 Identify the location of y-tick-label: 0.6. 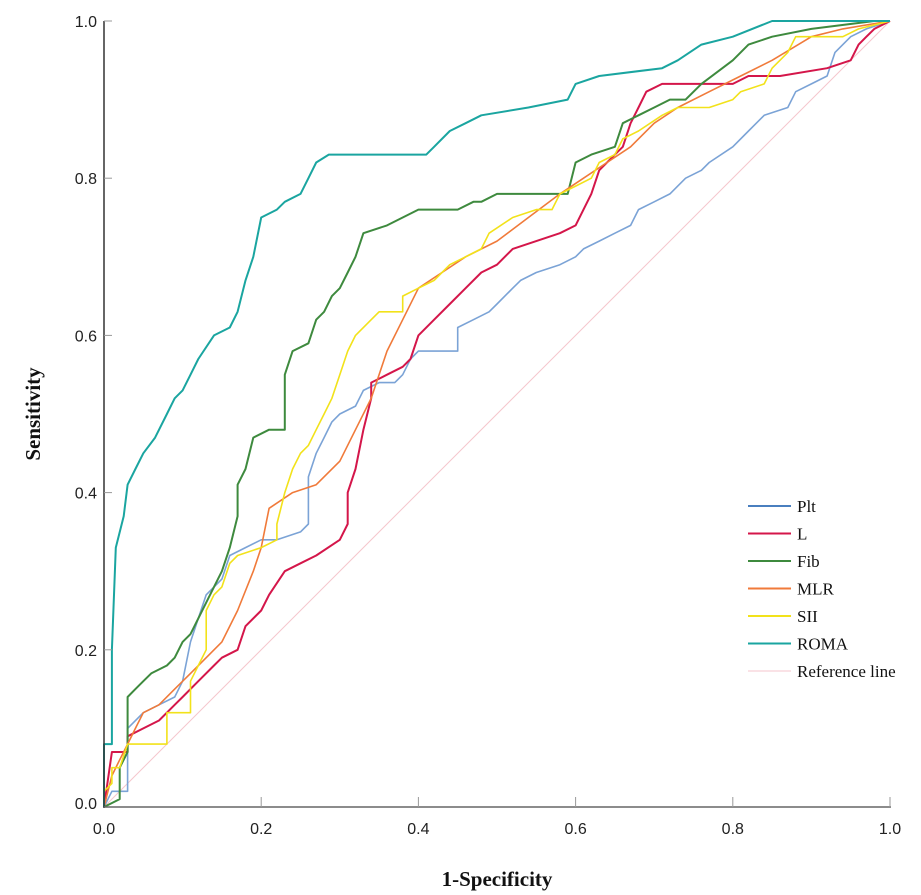
(86, 336).